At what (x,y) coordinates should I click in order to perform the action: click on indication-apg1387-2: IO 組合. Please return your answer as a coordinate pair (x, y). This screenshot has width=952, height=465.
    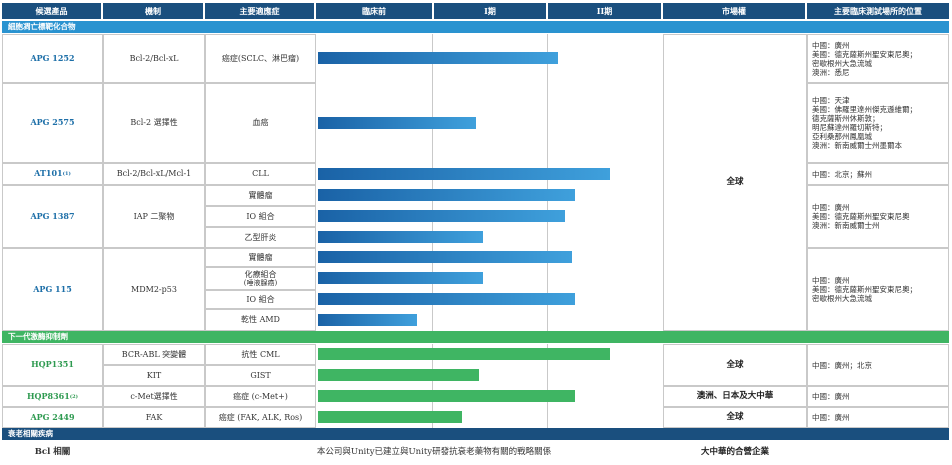
    Looking at the image, I should click on (260, 216).